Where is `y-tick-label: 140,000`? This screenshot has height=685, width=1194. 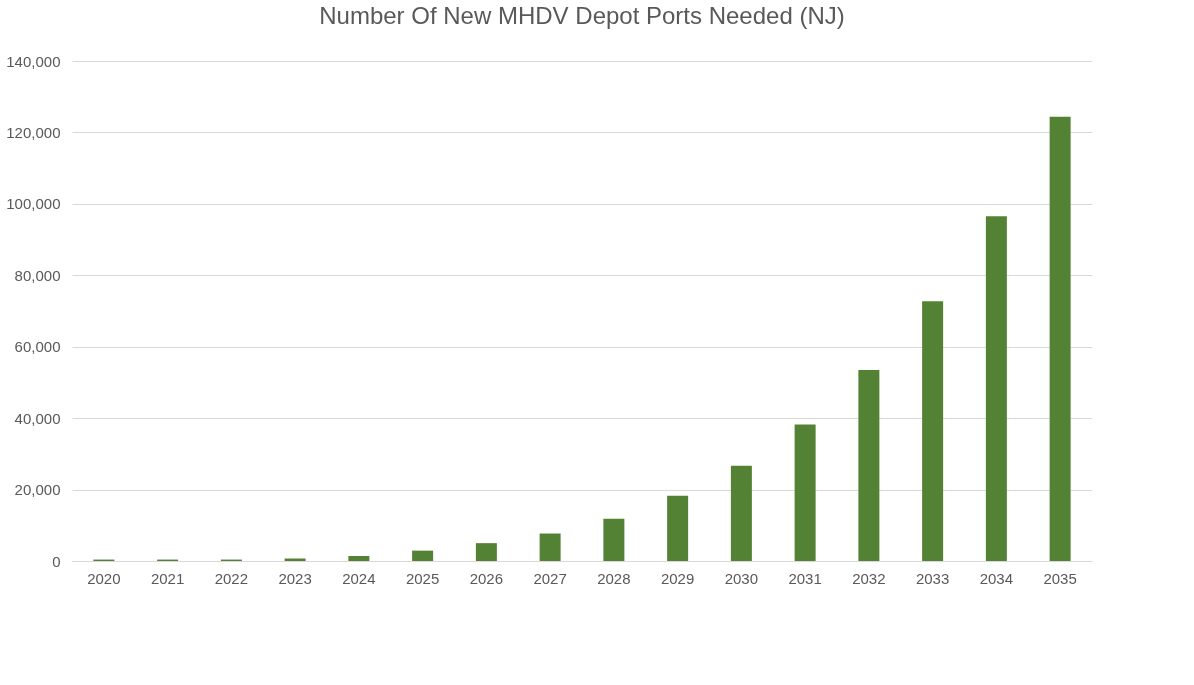 y-tick-label: 140,000 is located at coordinates (33, 61).